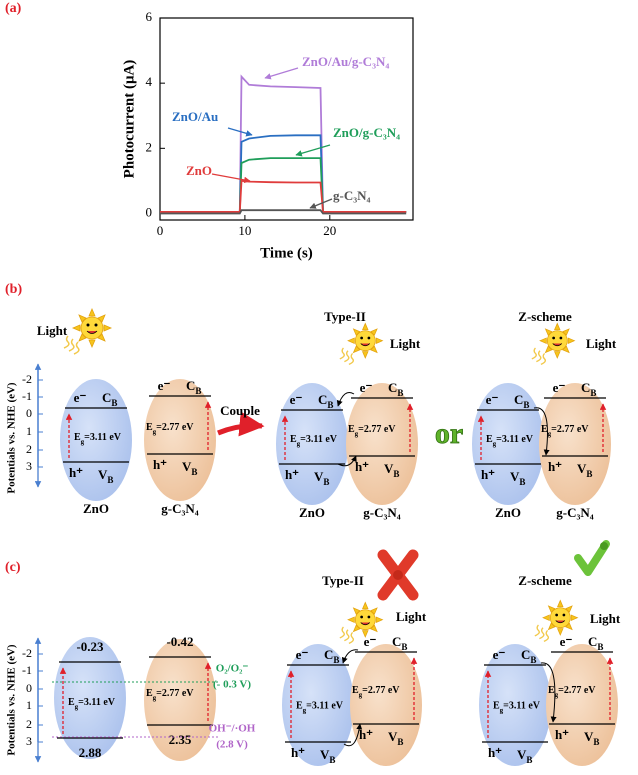 This screenshot has width=638, height=775. What do you see at coordinates (329, 230) in the screenshot?
I see `x-tick-label: 20` at bounding box center [329, 230].